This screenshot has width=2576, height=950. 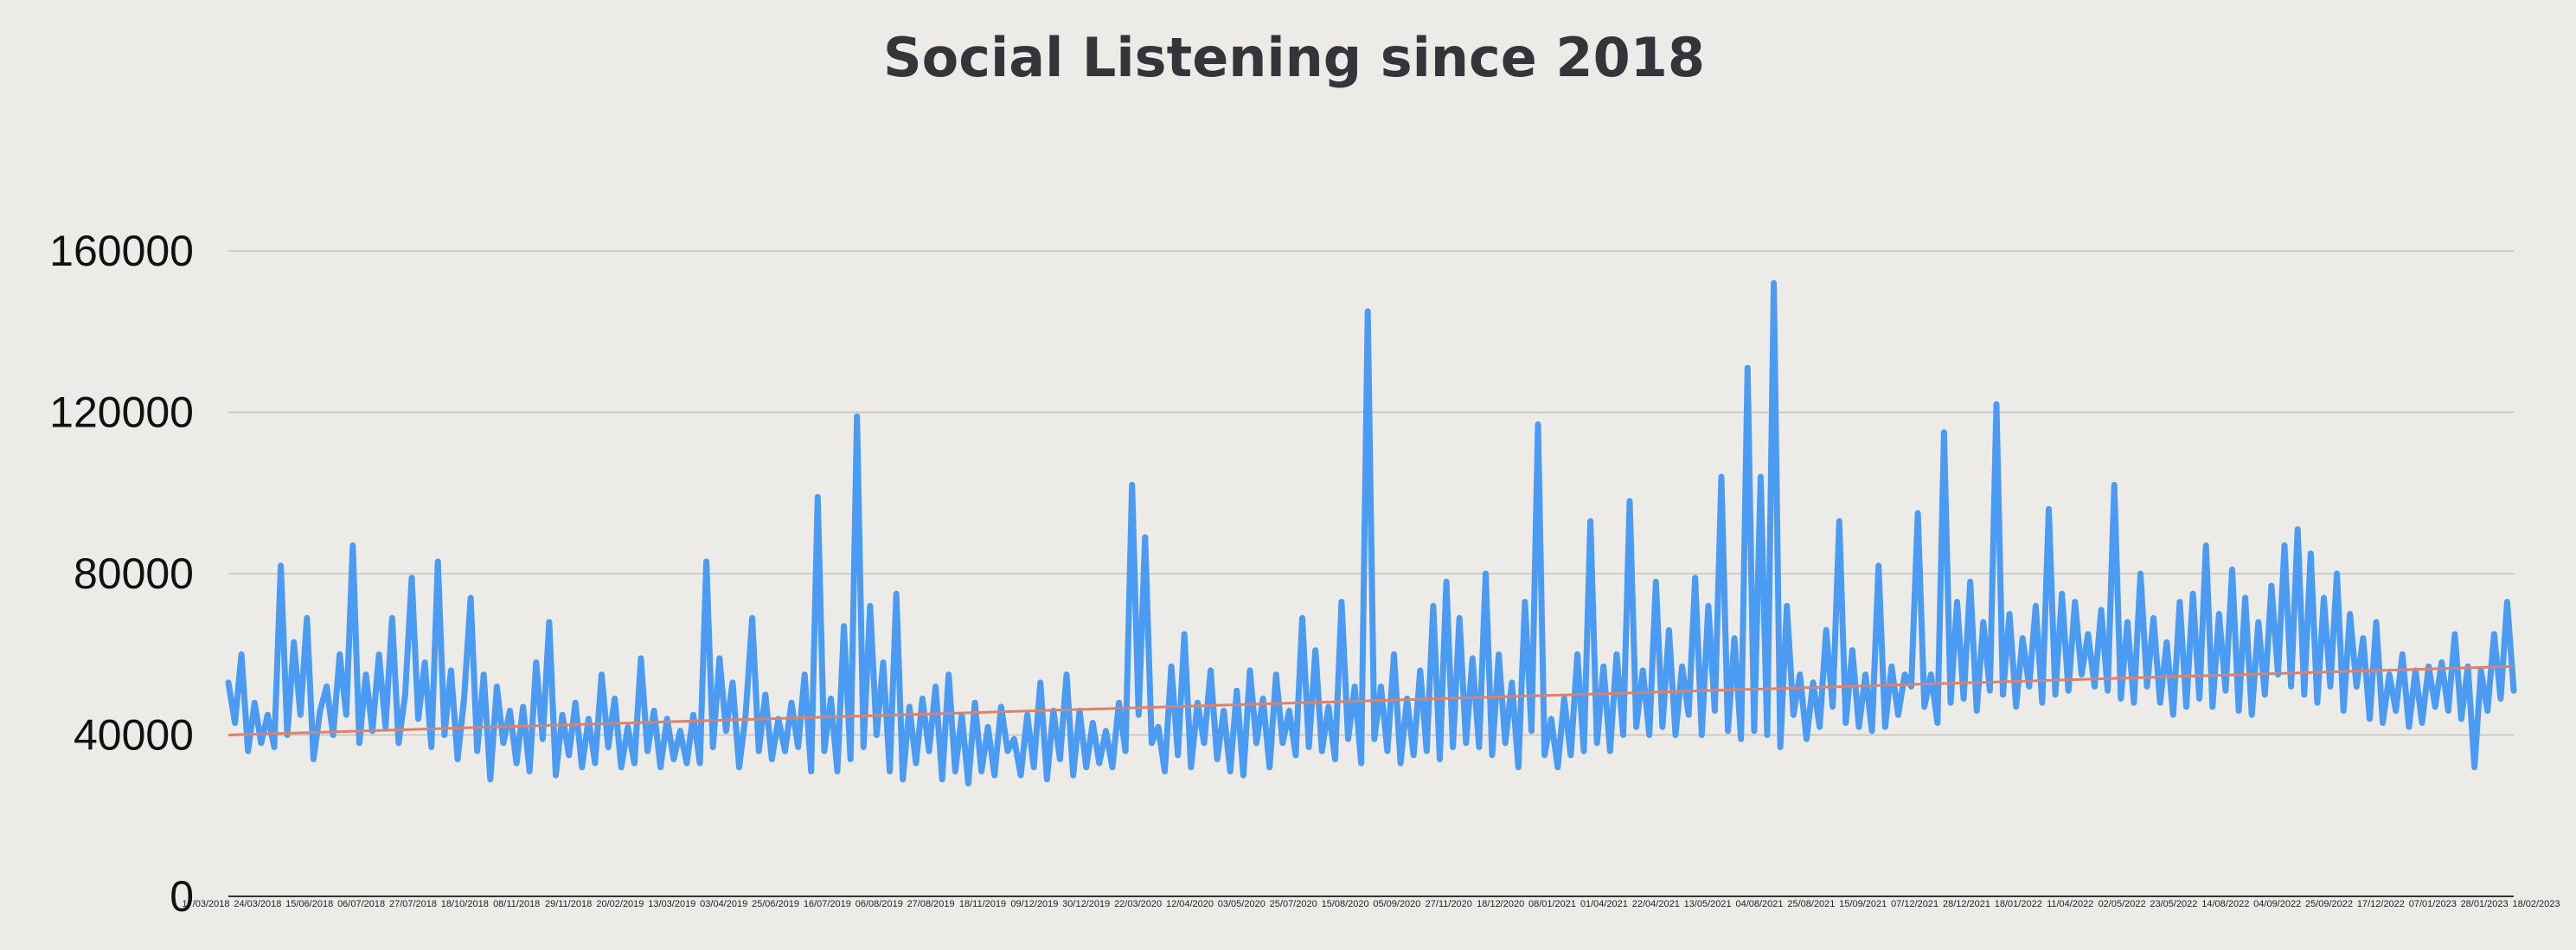 I want to click on x-tick-label: 03/05/2020, so click(x=1242, y=904).